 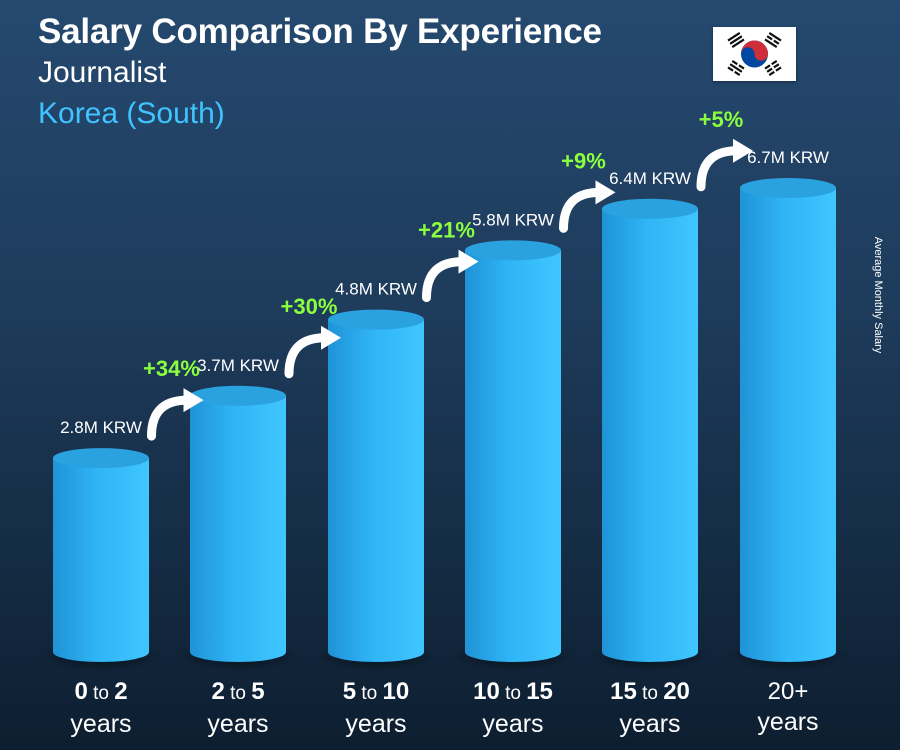 What do you see at coordinates (238, 708) in the screenshot?
I see `x-tick-label-1: 2 to 5 years` at bounding box center [238, 708].